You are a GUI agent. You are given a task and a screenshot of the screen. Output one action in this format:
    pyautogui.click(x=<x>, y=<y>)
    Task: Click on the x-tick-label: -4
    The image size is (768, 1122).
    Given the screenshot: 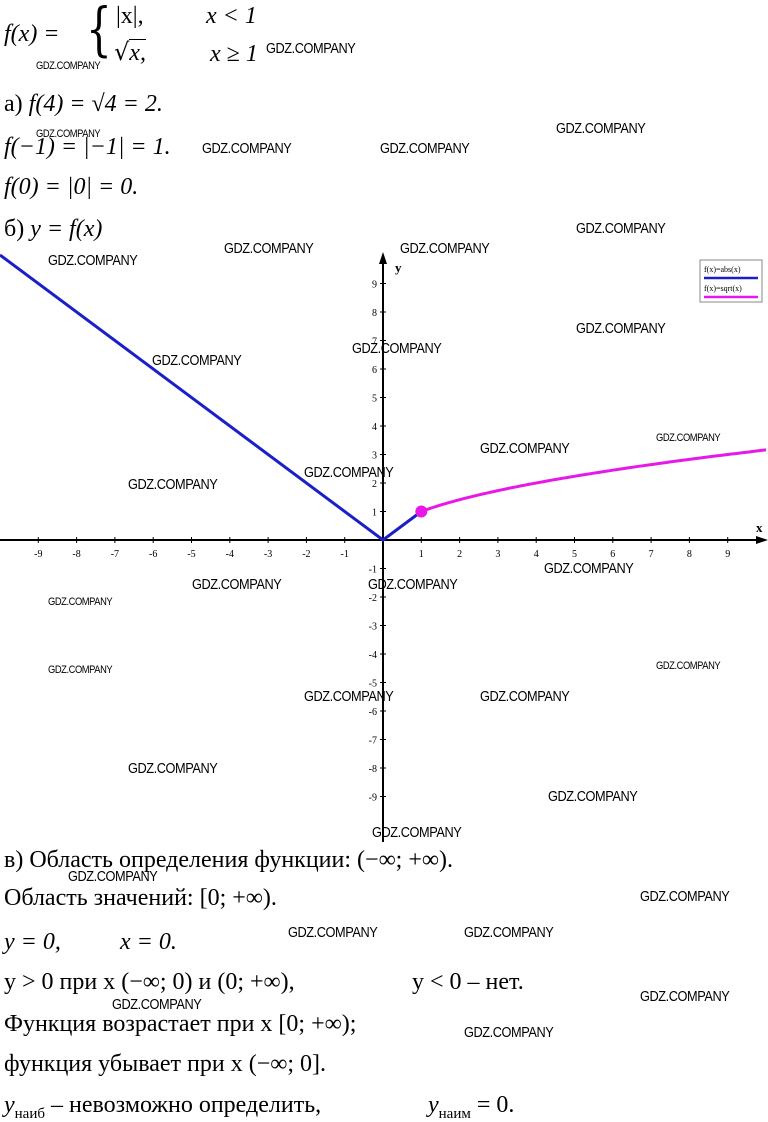 What is the action you would take?
    pyautogui.click(x=230, y=554)
    